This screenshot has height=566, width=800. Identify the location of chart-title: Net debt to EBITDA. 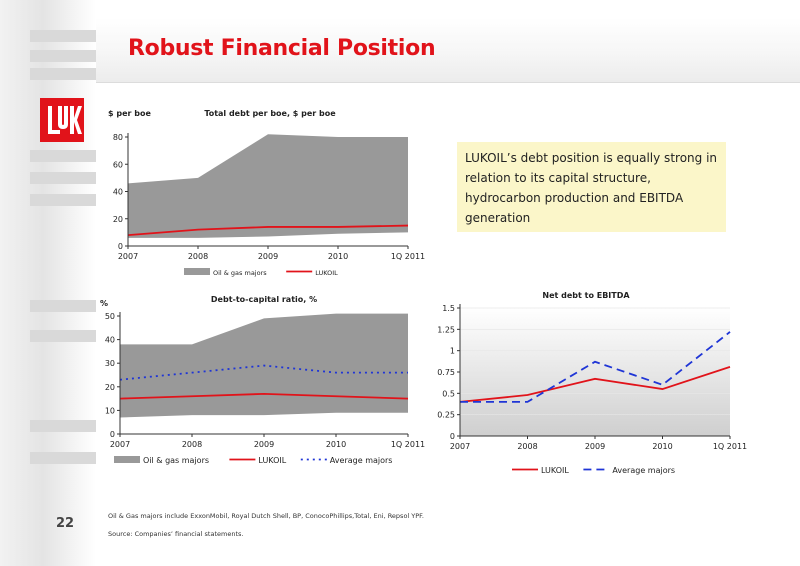
(586, 295).